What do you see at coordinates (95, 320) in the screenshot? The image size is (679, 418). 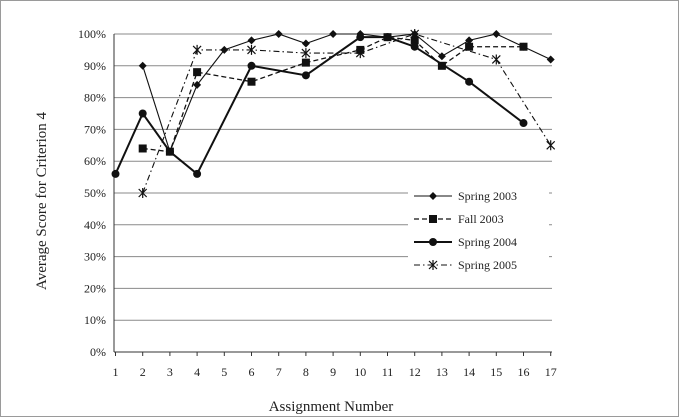 I see `y-tick-label: 10%` at bounding box center [95, 320].